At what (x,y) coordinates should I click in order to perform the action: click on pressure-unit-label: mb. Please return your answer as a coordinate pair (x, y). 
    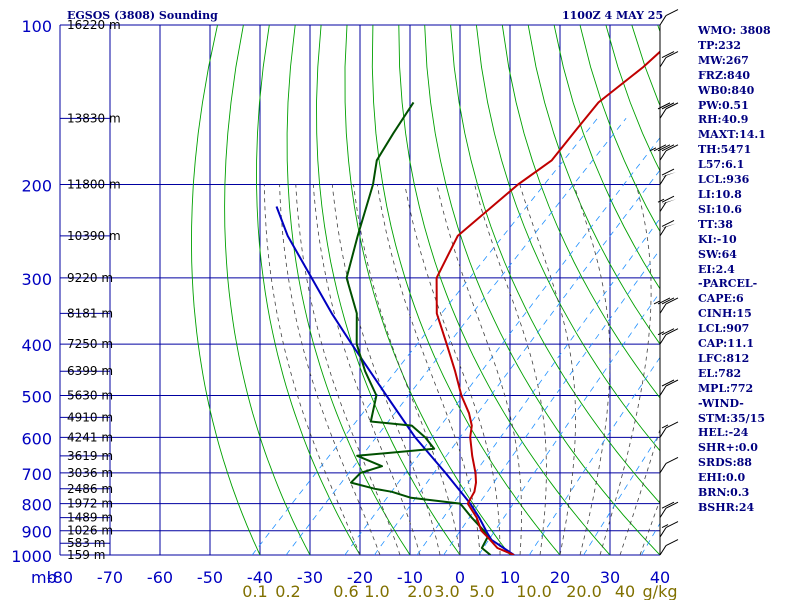
    Looking at the image, I should click on (44, 577).